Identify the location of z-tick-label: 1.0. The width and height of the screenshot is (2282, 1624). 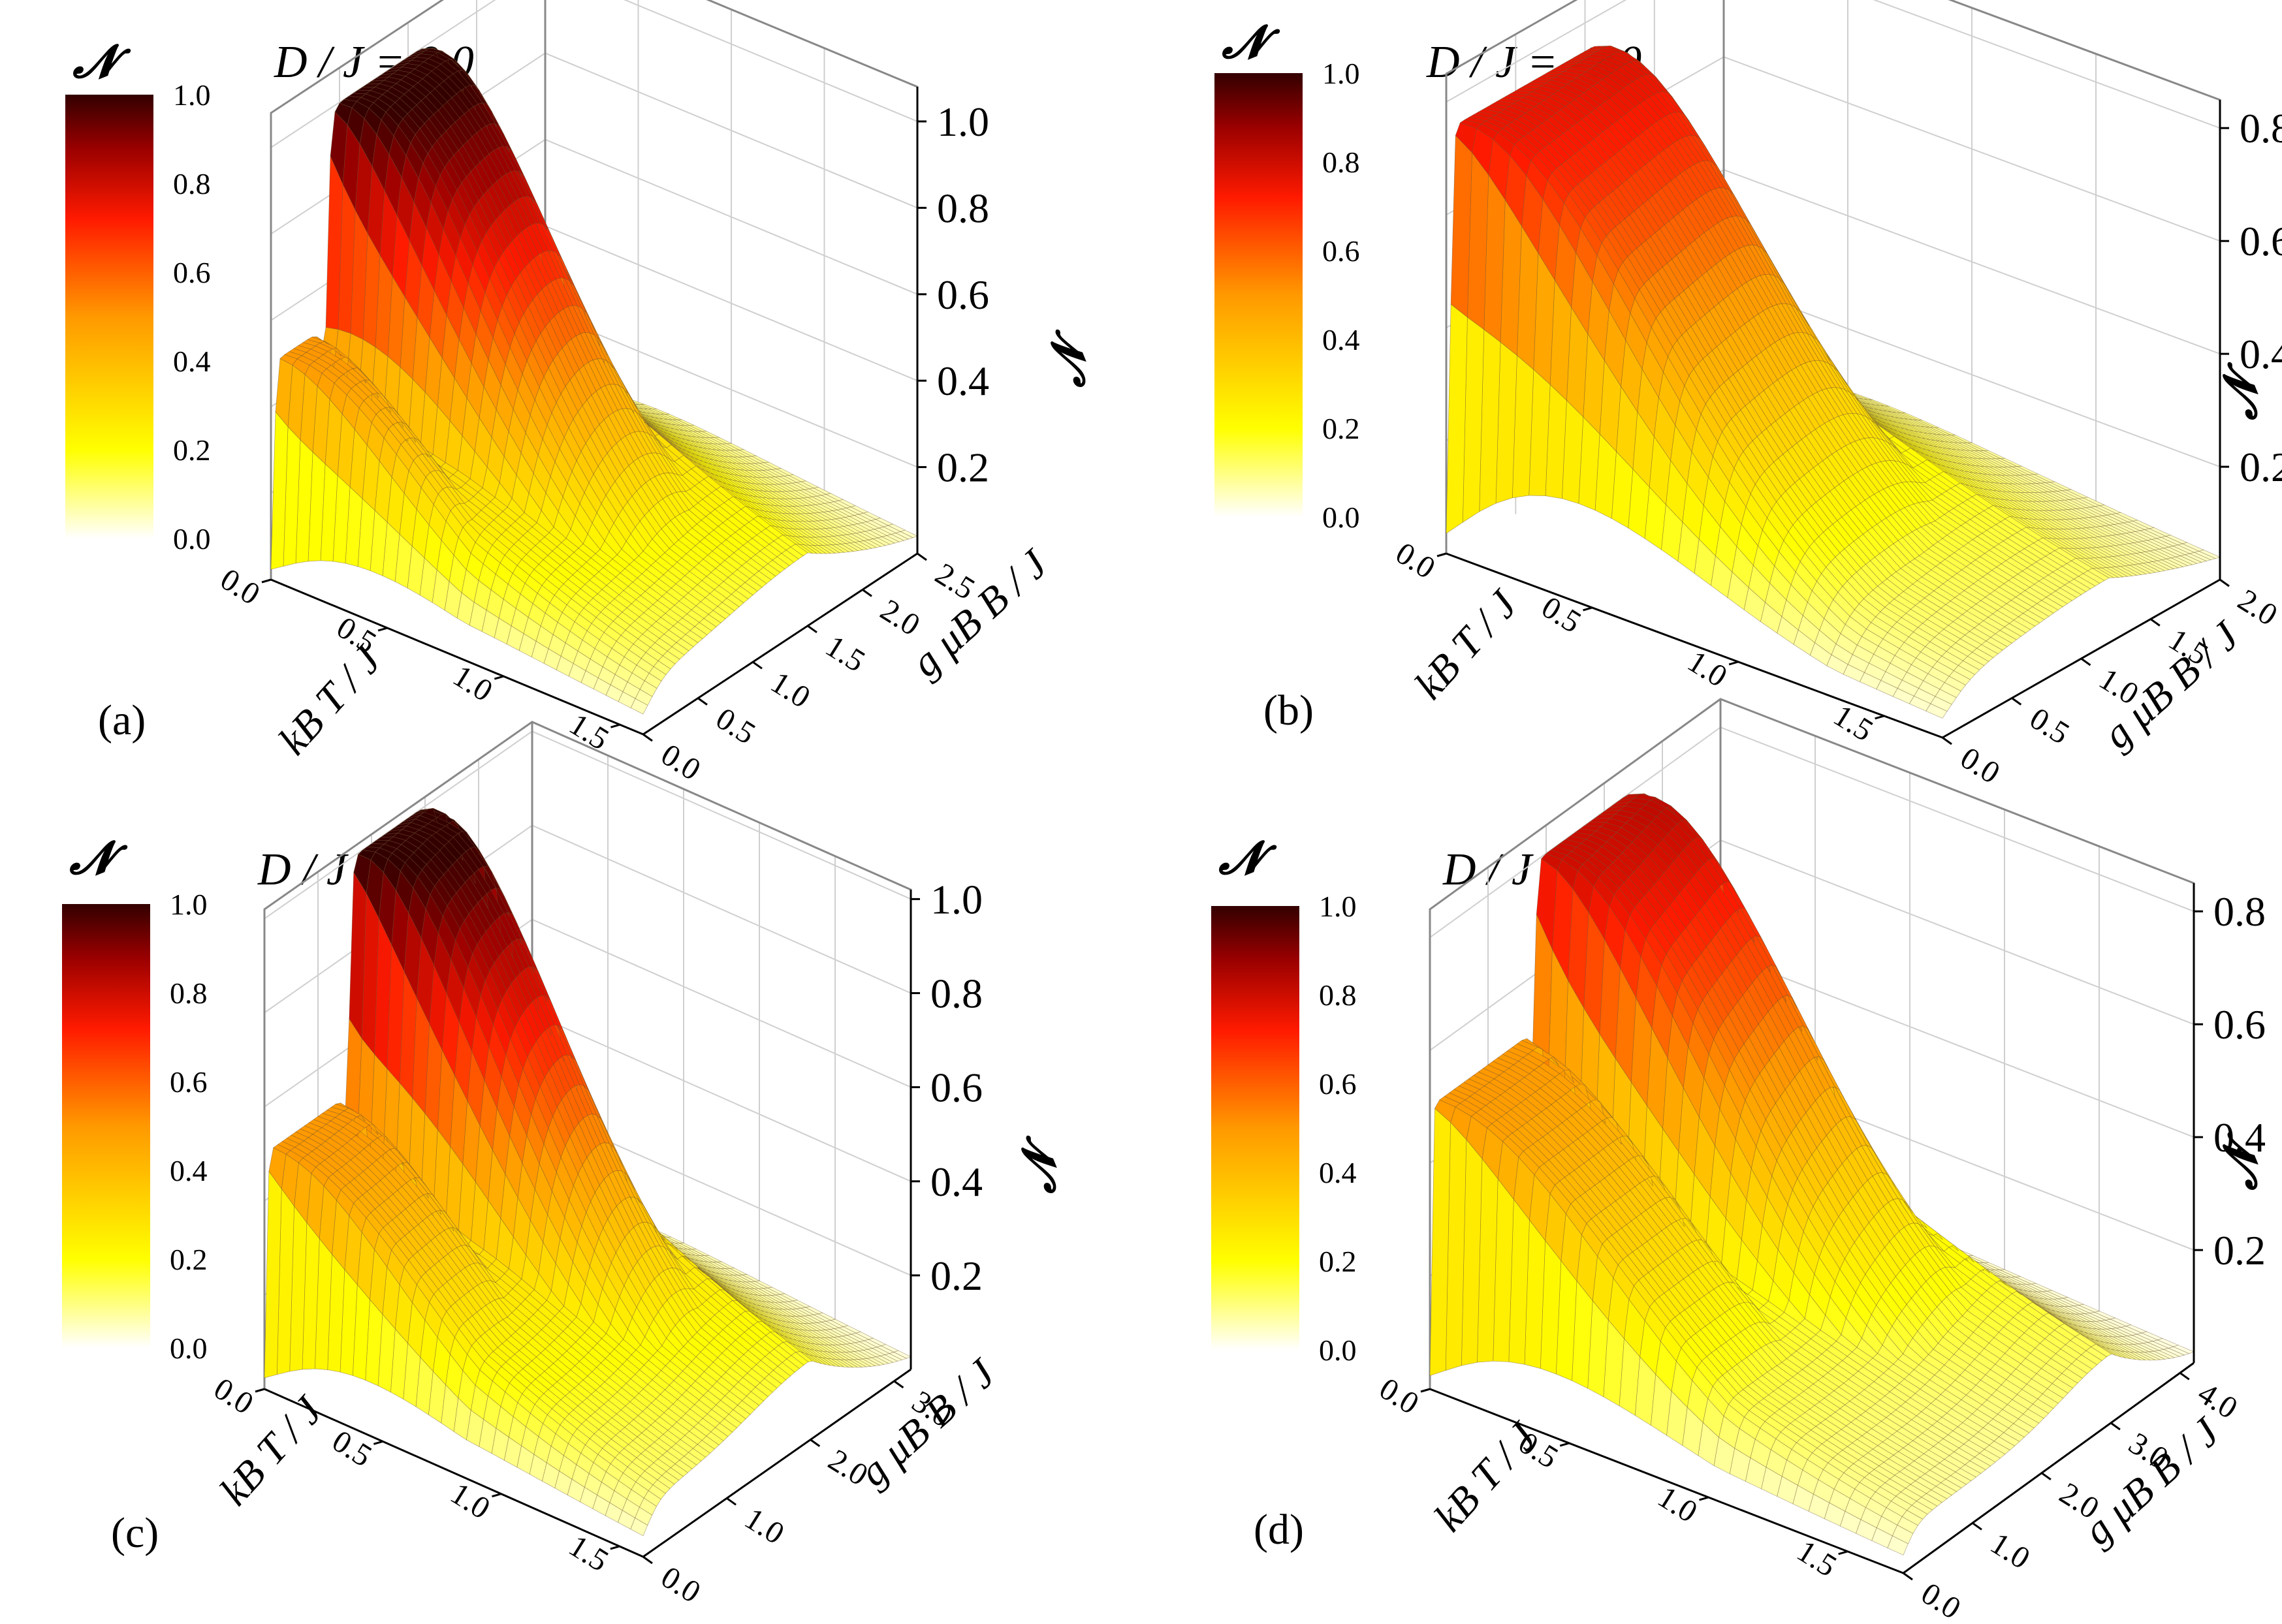
(963, 122).